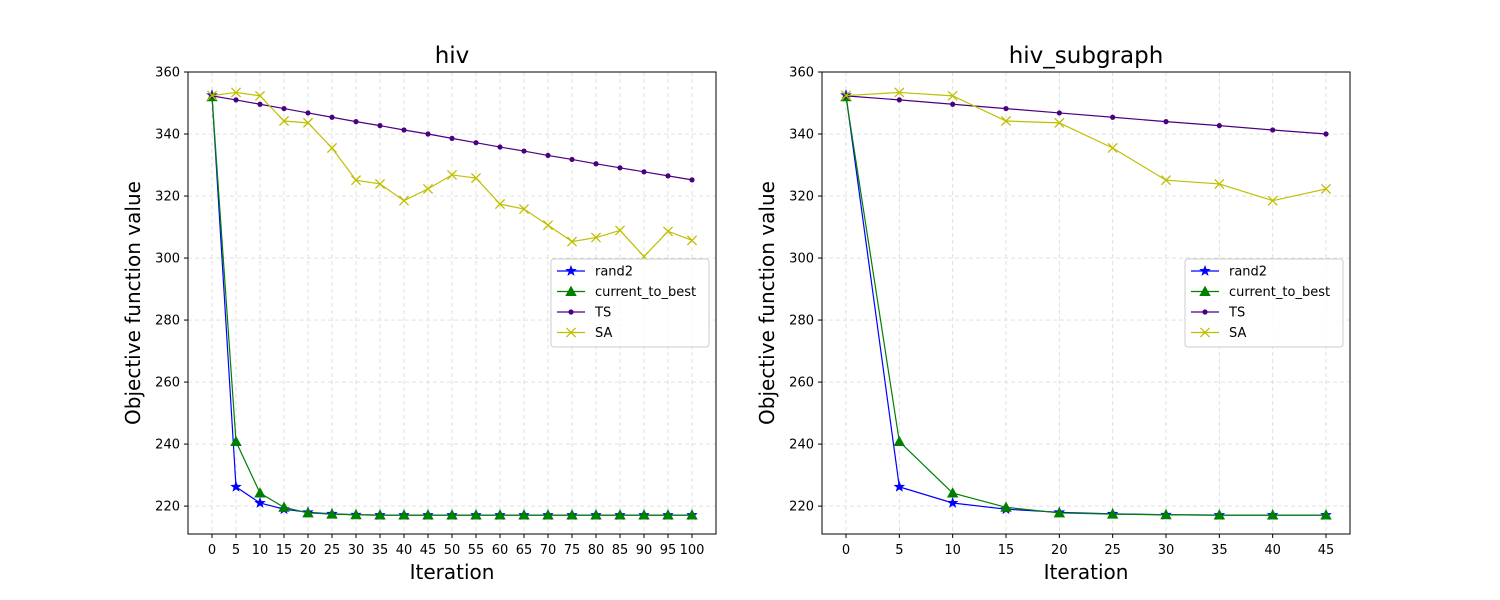 This screenshot has height=600, width=1500. What do you see at coordinates (236, 550) in the screenshot?
I see `x-tick-label: 5` at bounding box center [236, 550].